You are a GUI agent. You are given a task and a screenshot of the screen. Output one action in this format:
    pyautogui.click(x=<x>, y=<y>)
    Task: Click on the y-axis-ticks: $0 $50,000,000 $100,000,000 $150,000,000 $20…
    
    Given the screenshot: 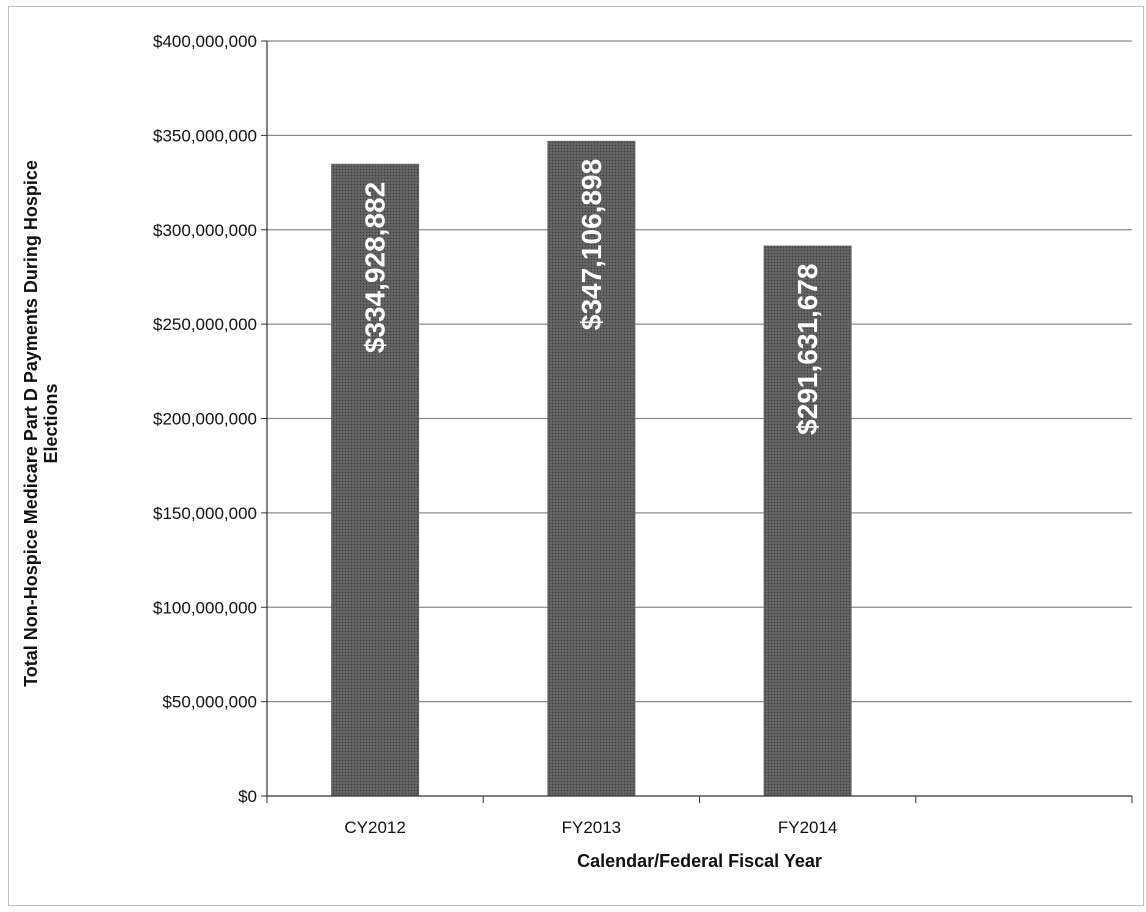 What is the action you would take?
    pyautogui.click(x=210, y=419)
    